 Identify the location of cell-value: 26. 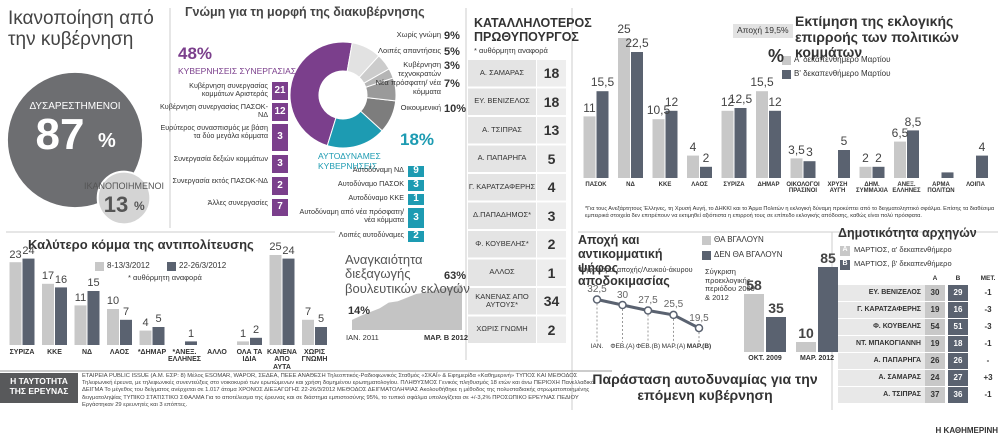
(935, 360).